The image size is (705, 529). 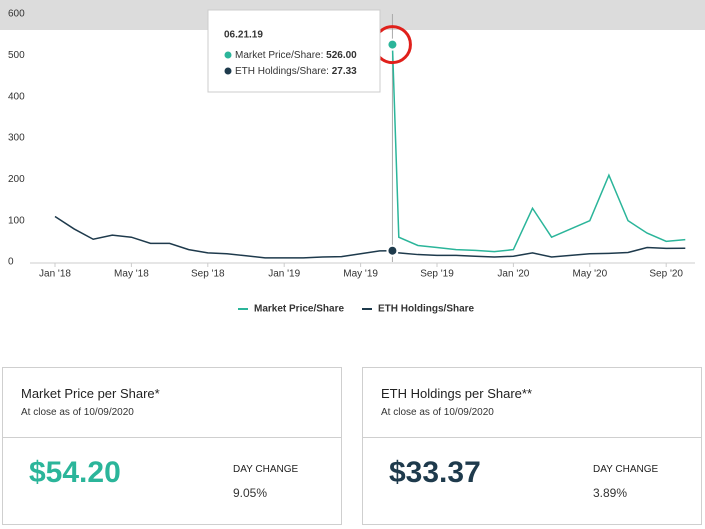 I want to click on tooltip-box, so click(x=294, y=51).